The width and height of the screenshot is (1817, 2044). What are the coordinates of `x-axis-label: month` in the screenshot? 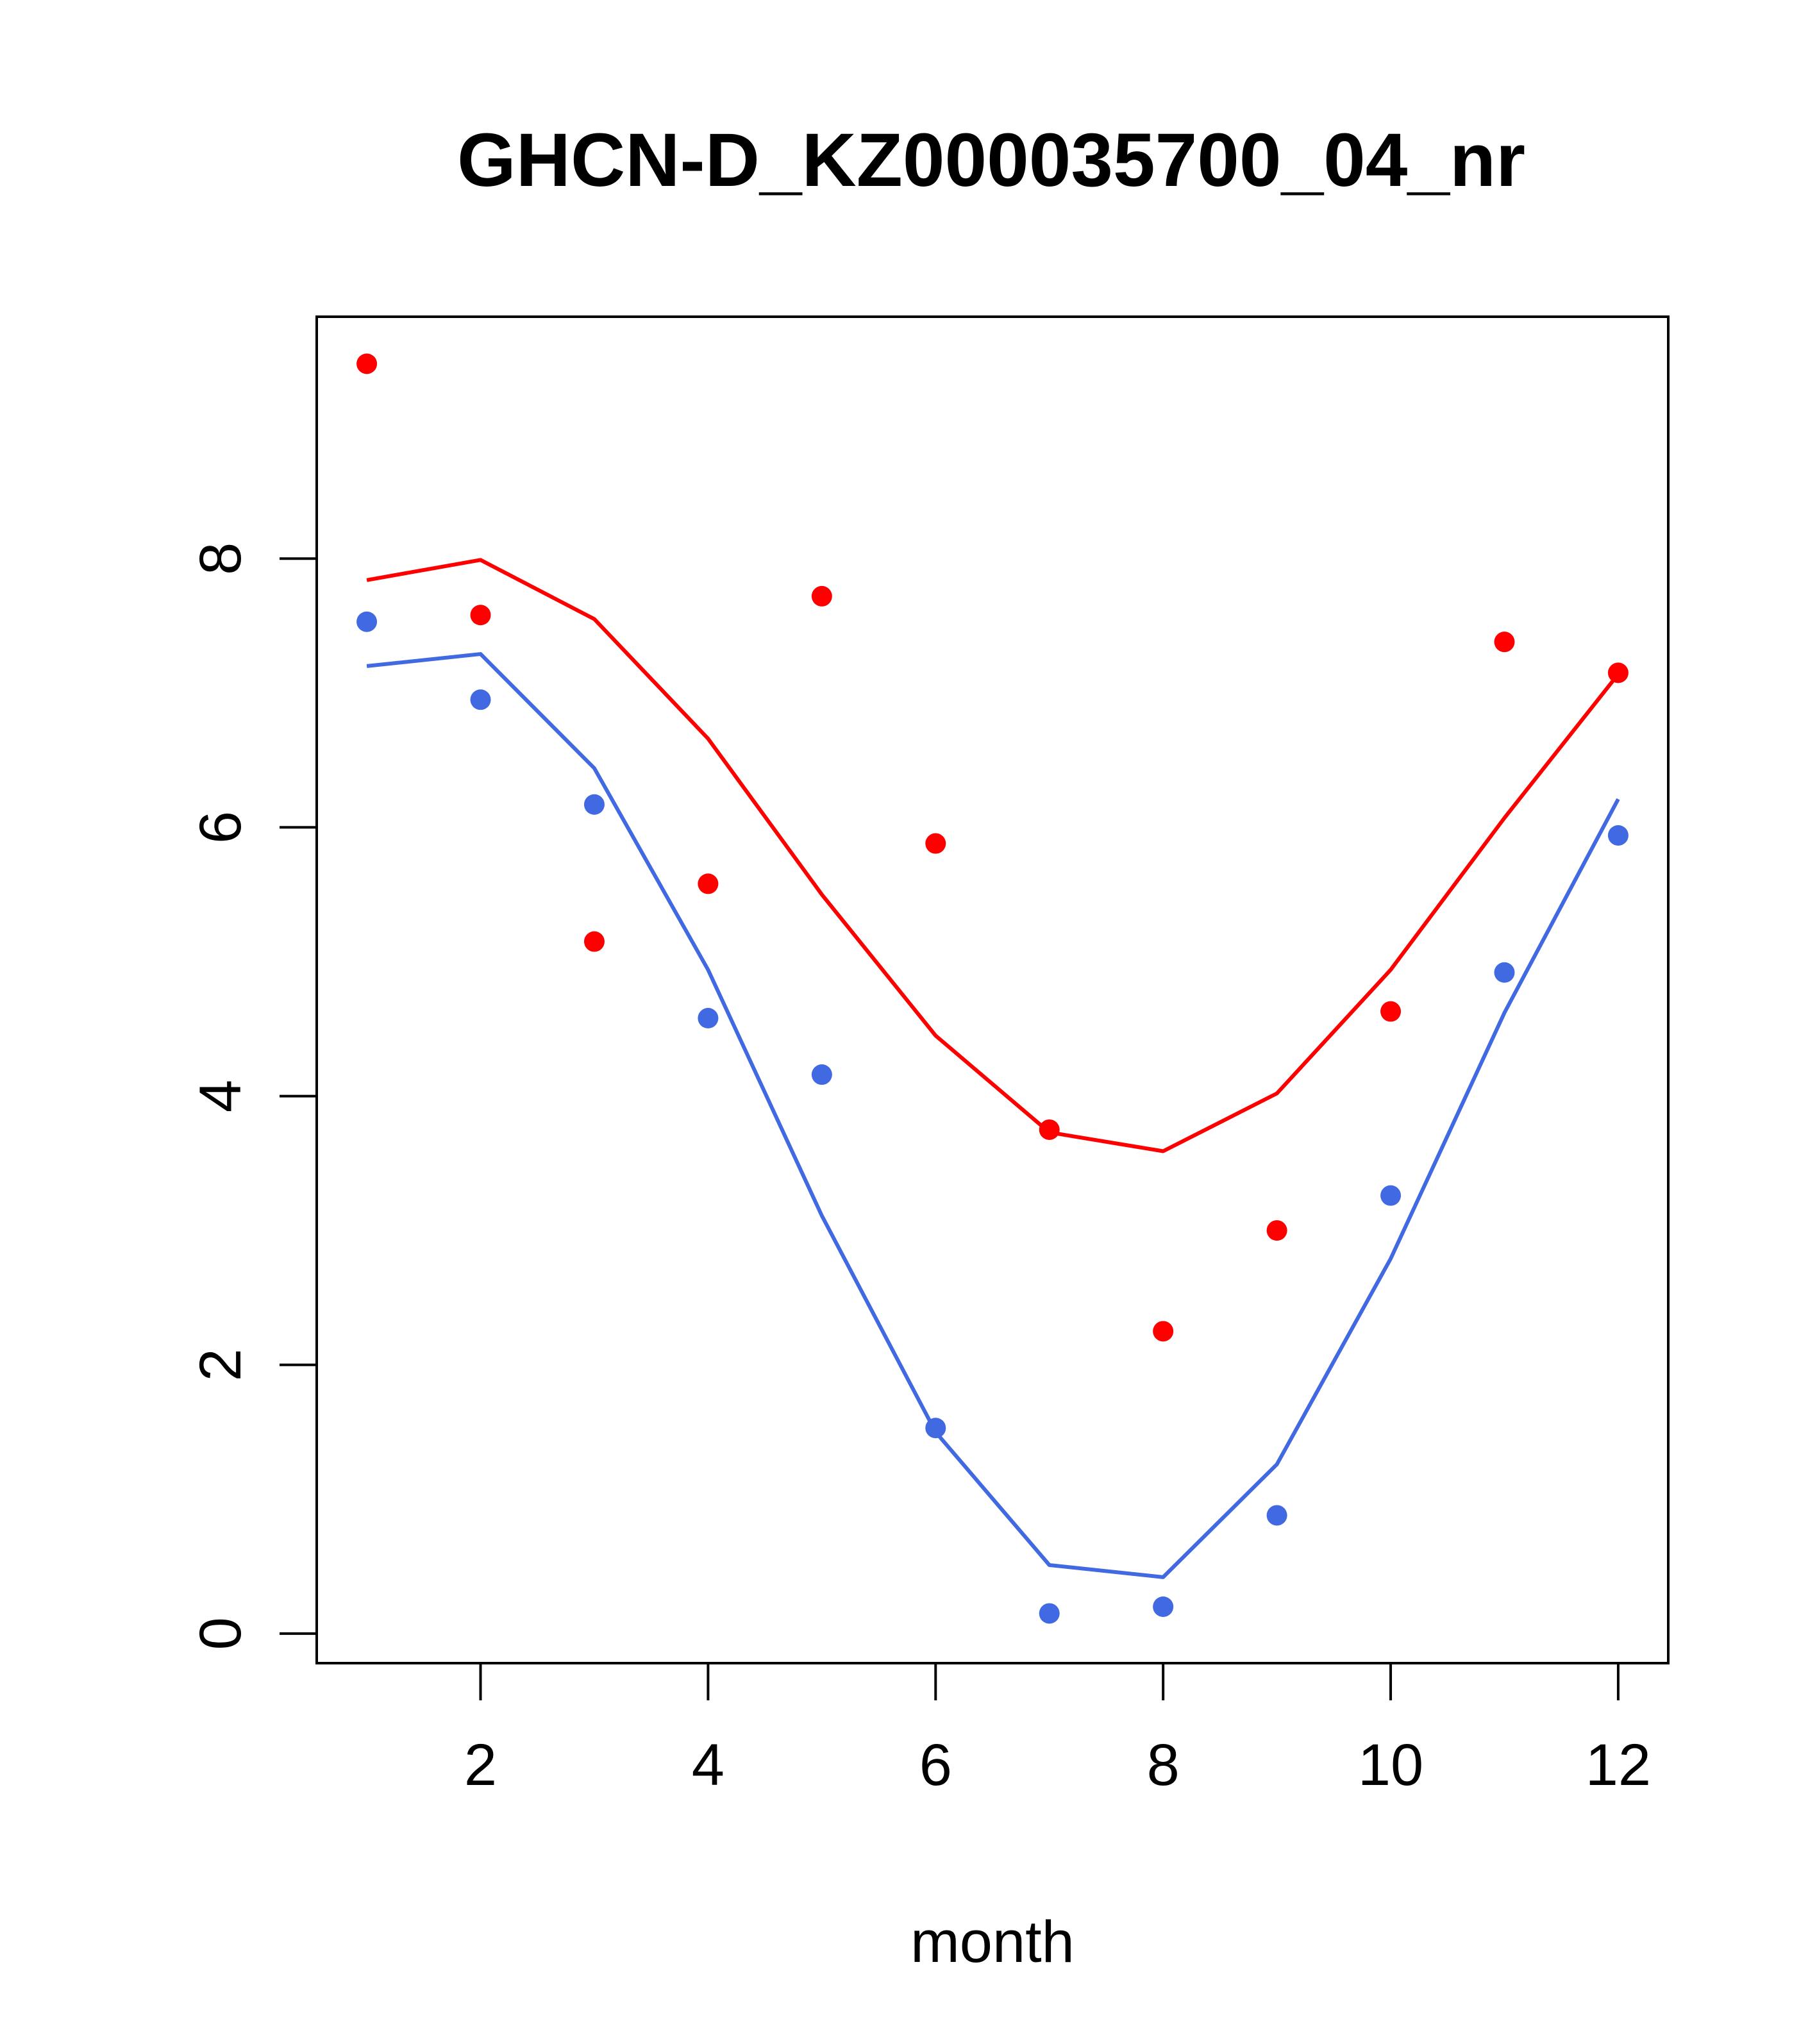 It's located at (993, 1942).